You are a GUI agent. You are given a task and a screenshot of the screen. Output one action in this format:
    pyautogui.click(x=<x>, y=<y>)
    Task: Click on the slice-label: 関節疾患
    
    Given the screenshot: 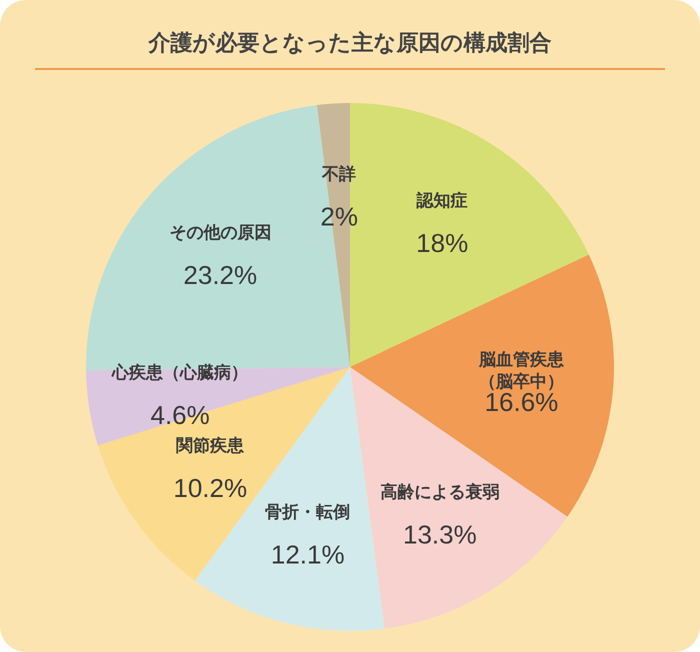 What is the action you would take?
    pyautogui.click(x=211, y=446)
    